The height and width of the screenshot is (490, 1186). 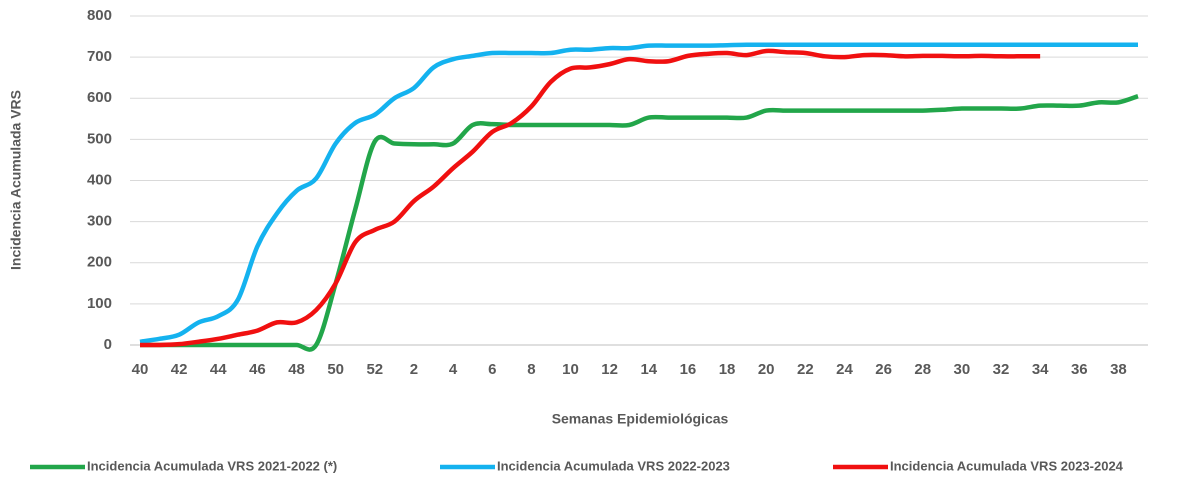 What do you see at coordinates (492, 369) in the screenshot?
I see `x-tick-label: 6` at bounding box center [492, 369].